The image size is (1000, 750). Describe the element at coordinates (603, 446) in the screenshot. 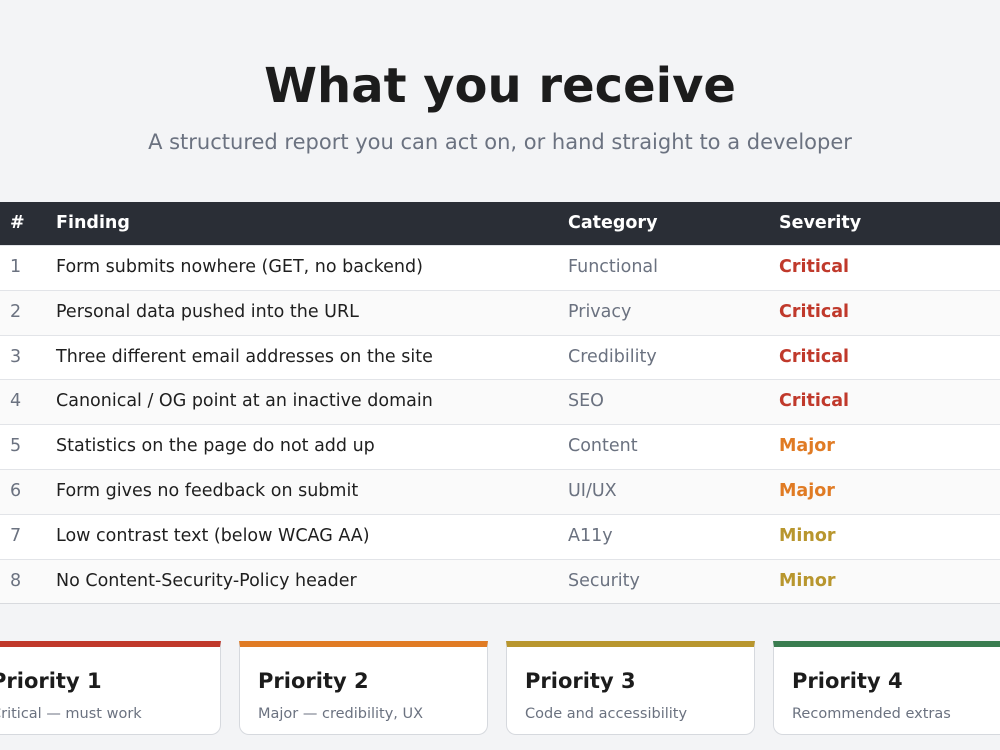

I see `category-cell: Content` at that location.